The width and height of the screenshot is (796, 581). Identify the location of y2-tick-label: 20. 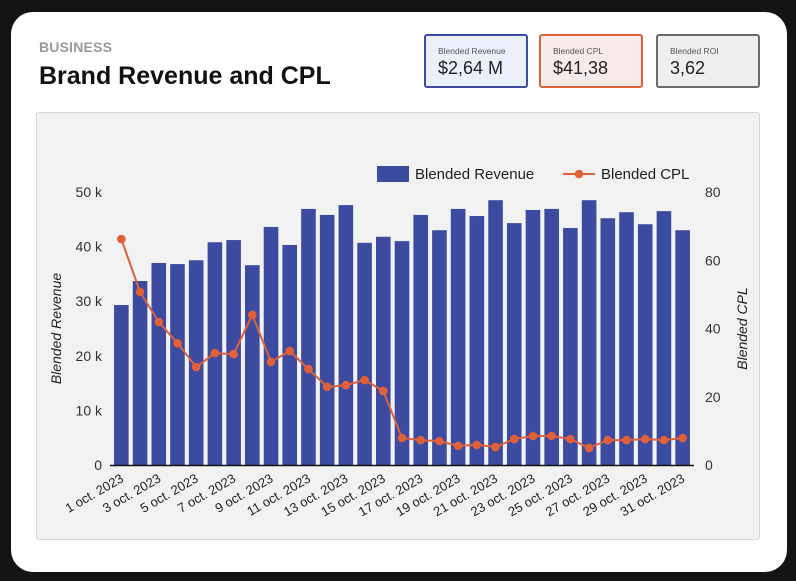
(713, 397).